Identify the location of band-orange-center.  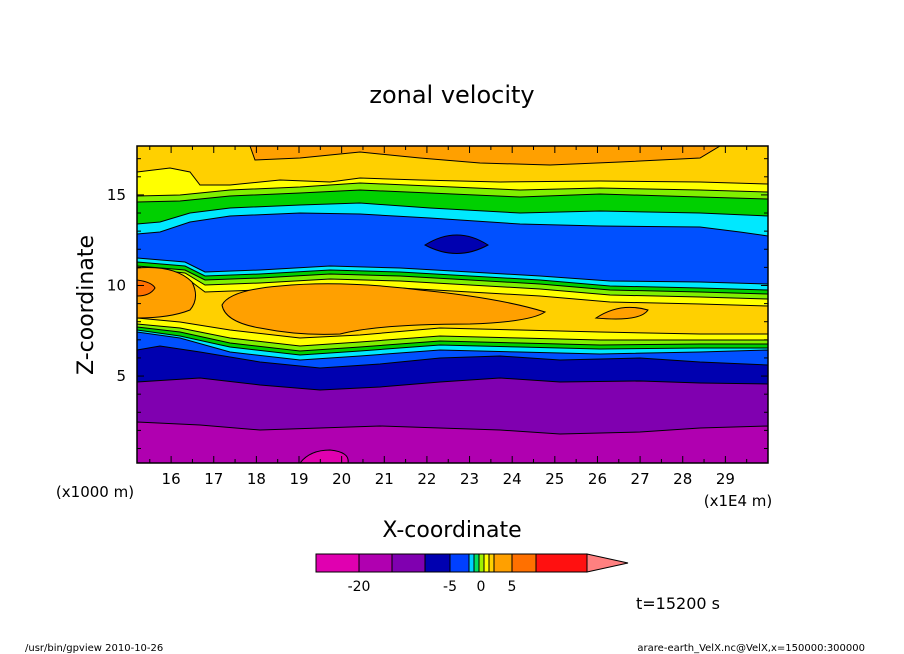
(384, 309).